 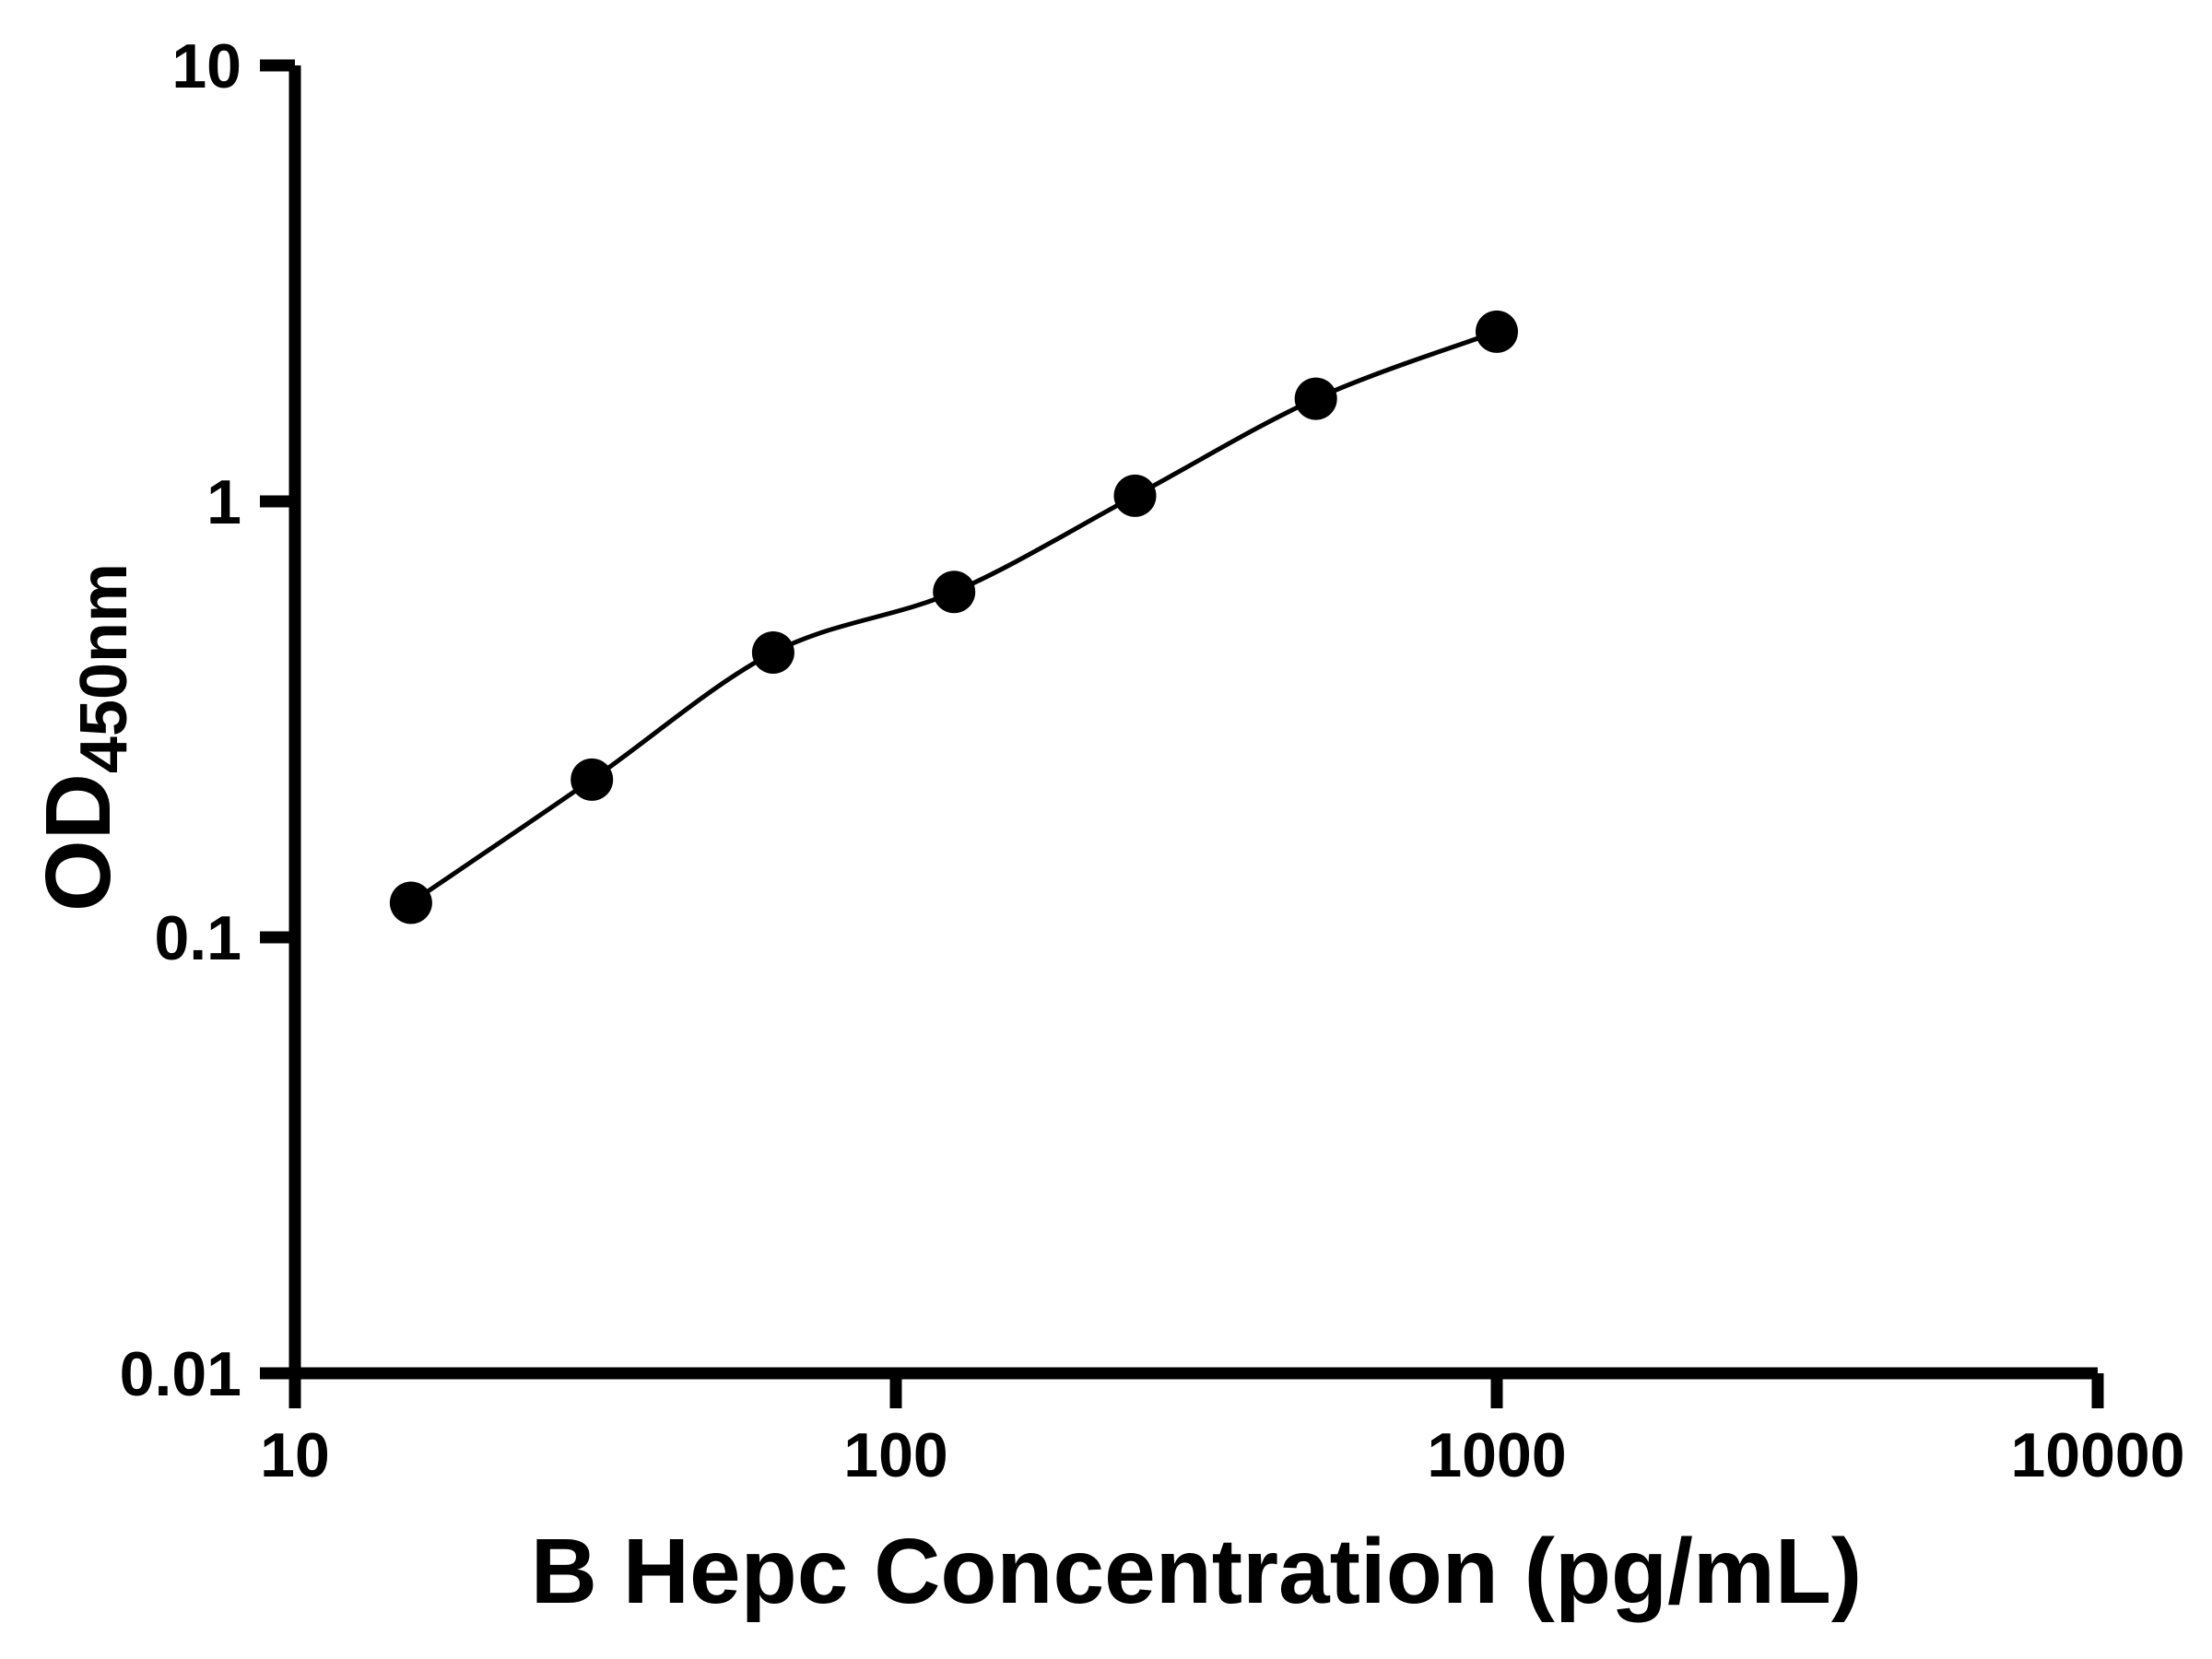 What do you see at coordinates (180, 1374) in the screenshot?
I see `y-axis-tick-label: 0.01` at bounding box center [180, 1374].